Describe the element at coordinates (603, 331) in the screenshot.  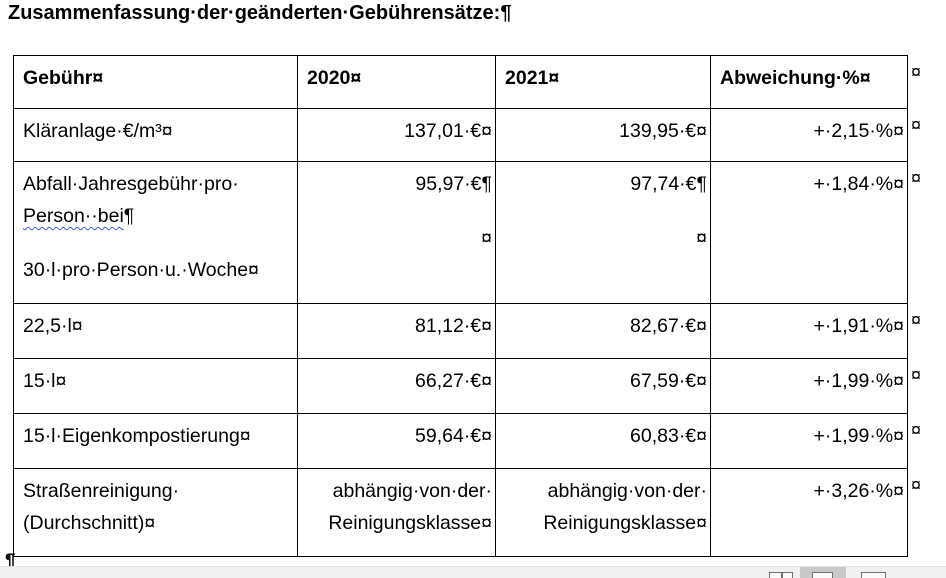
I see `cell-22-5l-2021: 82,67·€¤` at that location.